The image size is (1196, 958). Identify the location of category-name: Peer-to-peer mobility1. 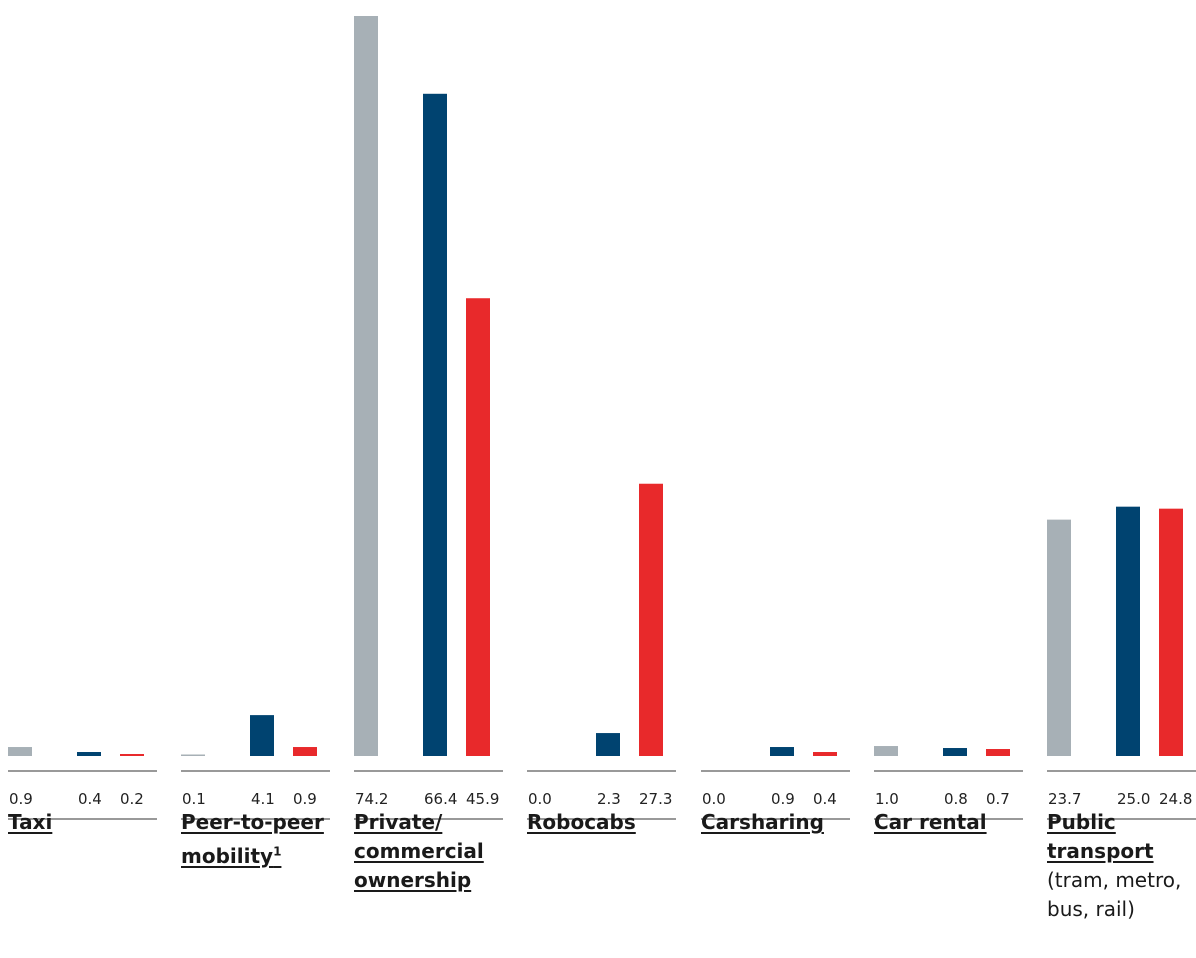
(252, 839).